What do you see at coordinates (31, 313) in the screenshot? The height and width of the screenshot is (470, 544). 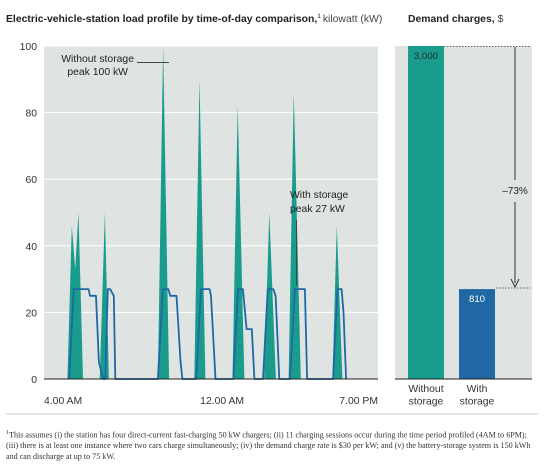 I see `y-tick-label: 20` at bounding box center [31, 313].